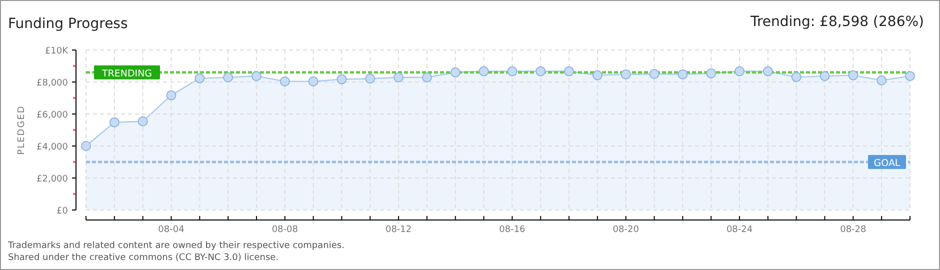  I want to click on y-tick-label: £8,000, so click(52, 83).